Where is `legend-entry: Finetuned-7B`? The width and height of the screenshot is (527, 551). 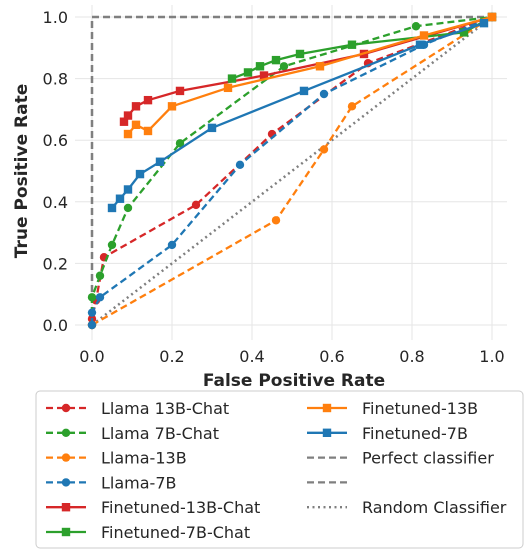 legend-entry: Finetuned-7B is located at coordinates (387, 433).